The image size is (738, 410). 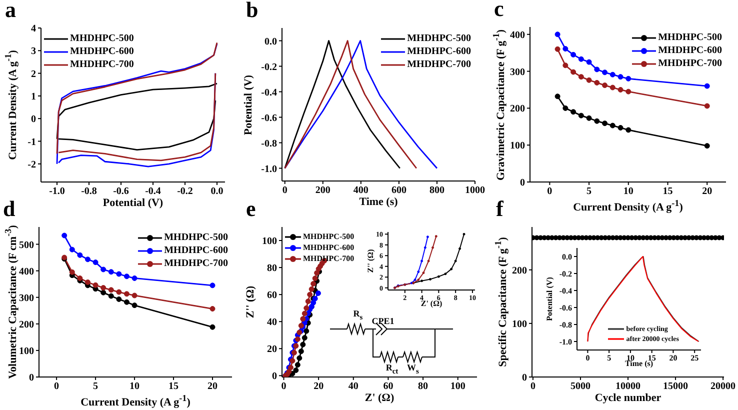 I want to click on x-tick-label: 400, so click(x=360, y=190).